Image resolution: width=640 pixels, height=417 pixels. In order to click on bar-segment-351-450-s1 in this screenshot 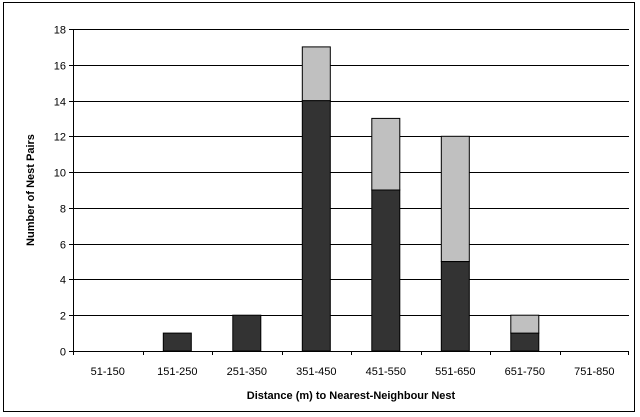, I will do `click(316, 226)`.